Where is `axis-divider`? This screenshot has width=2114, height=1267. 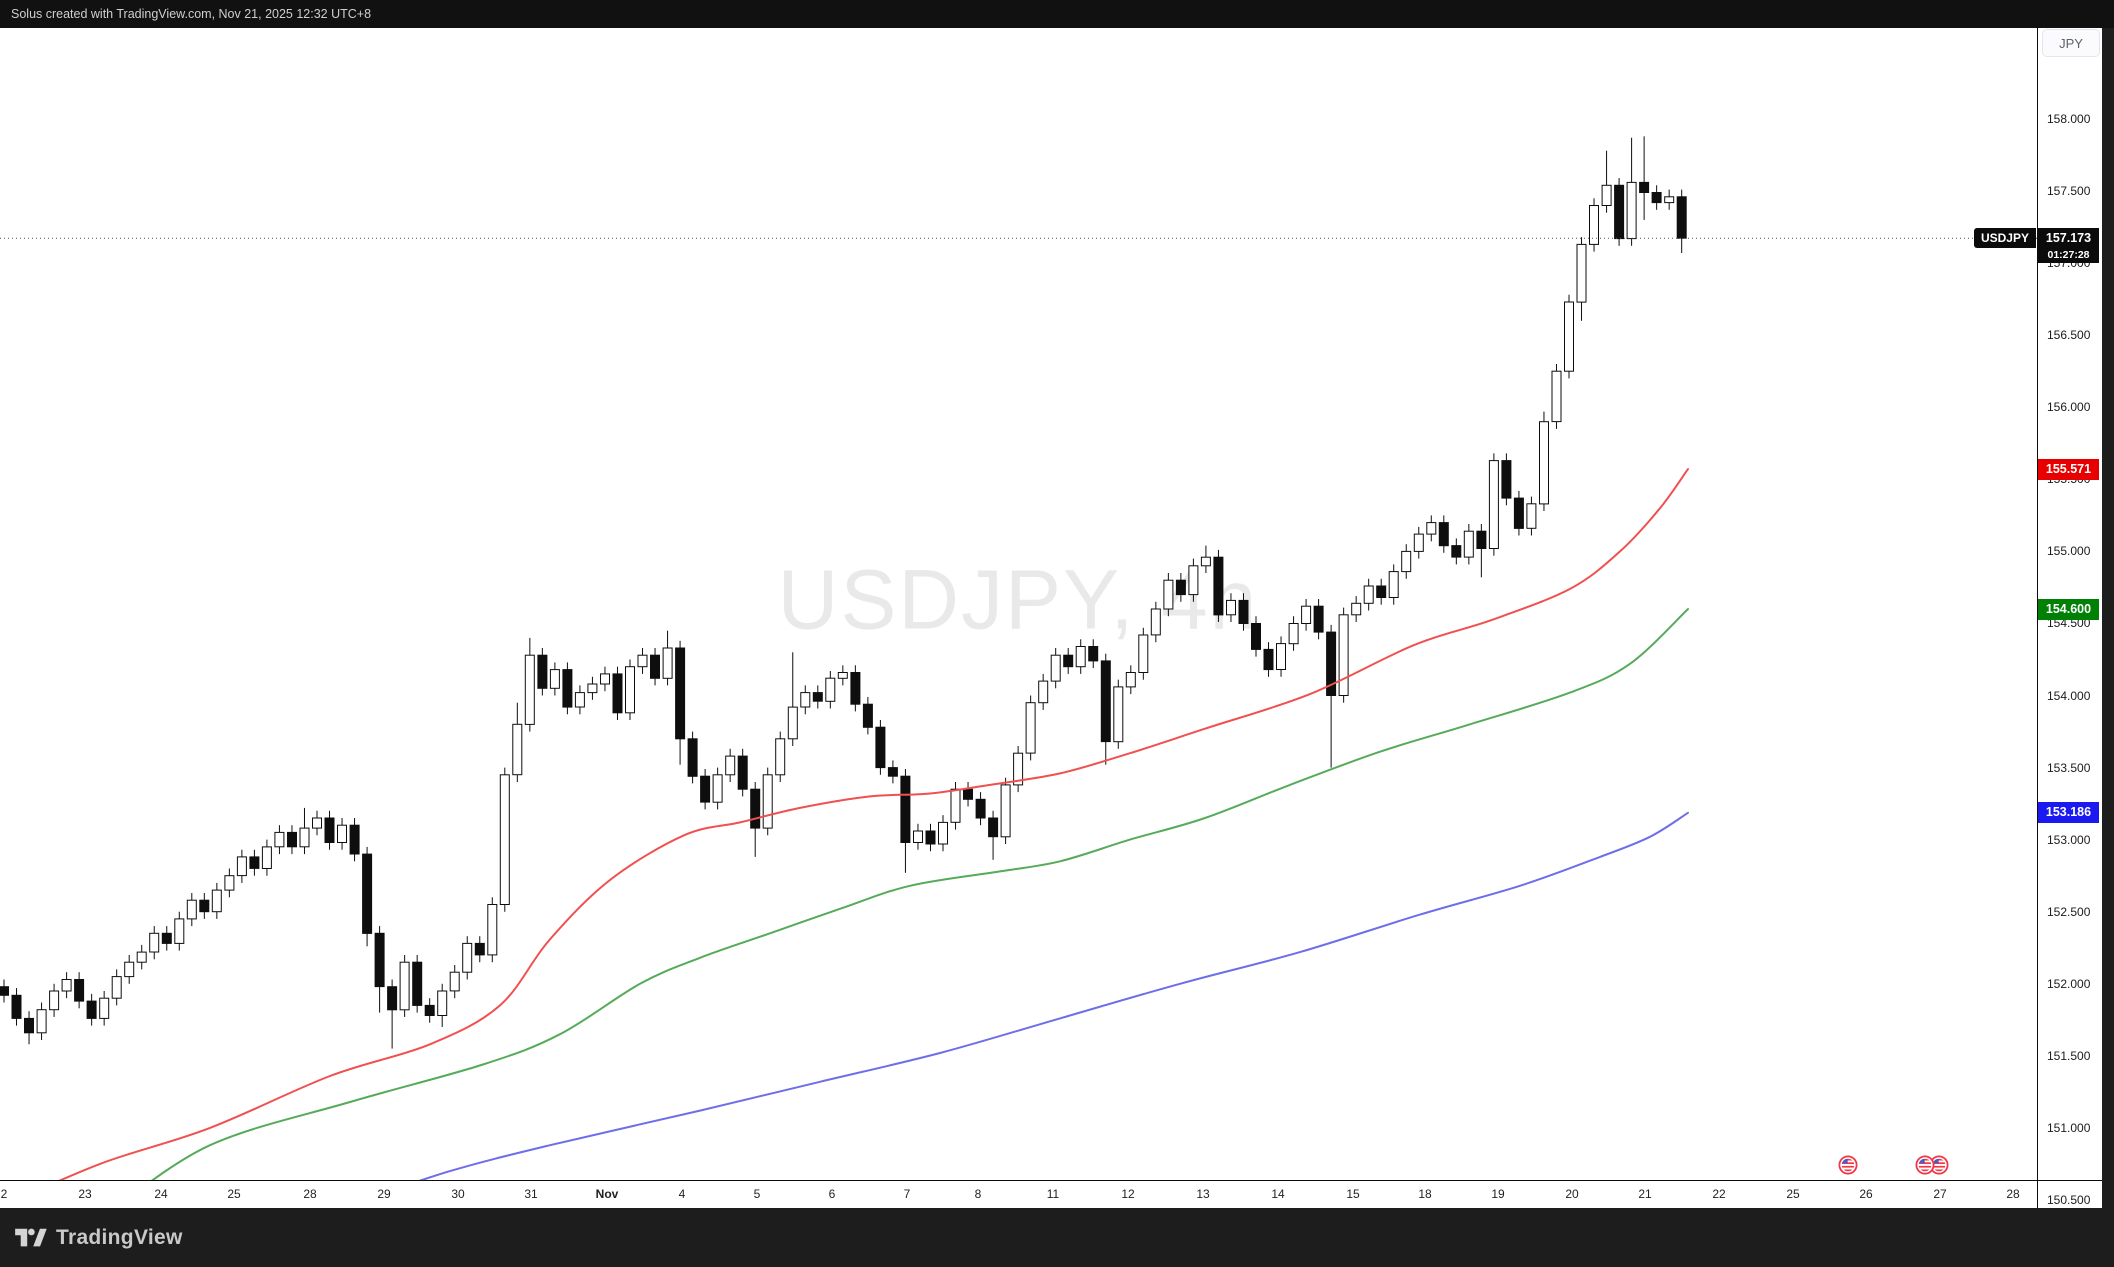 axis-divider is located at coordinates (2070, 1180).